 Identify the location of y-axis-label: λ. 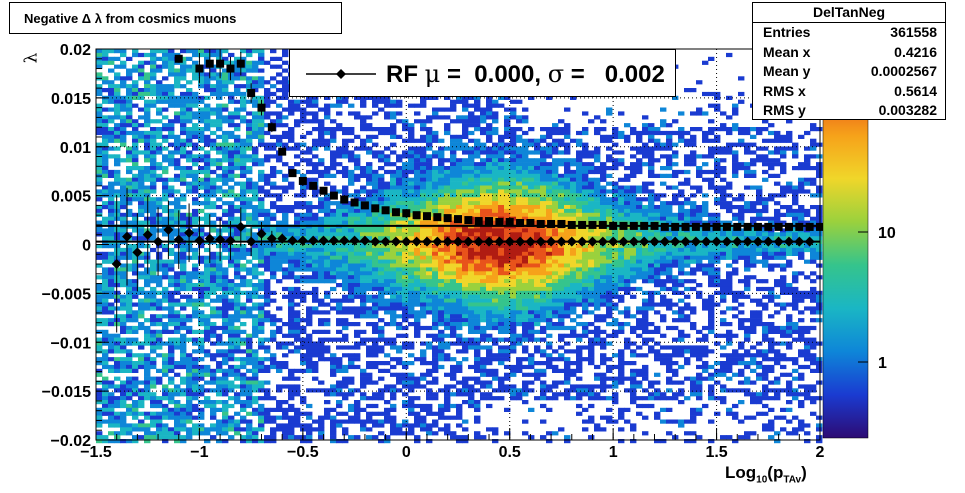
(31, 58).